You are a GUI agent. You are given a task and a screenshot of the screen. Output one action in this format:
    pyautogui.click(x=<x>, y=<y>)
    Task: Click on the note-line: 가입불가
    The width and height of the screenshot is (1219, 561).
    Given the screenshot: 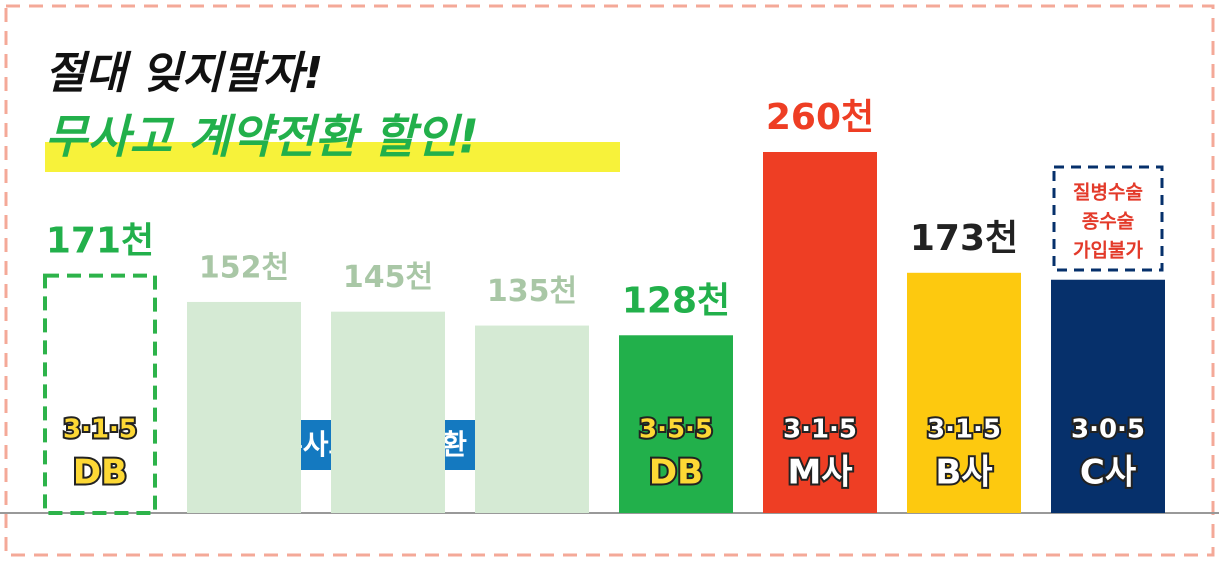 What is the action you would take?
    pyautogui.click(x=1108, y=251)
    